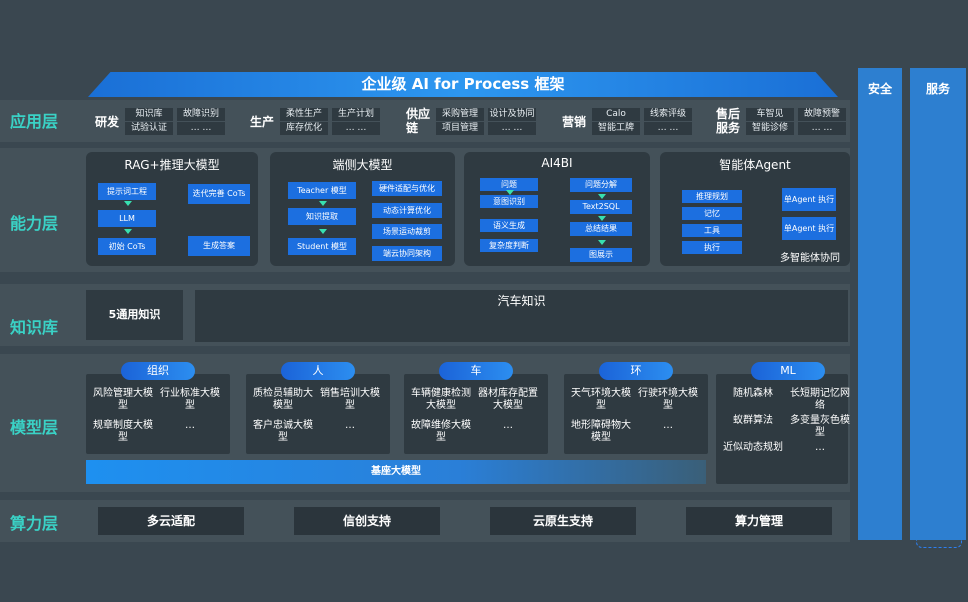  Describe the element at coordinates (879, 89) in the screenshot. I see `security-title: 安全` at that location.